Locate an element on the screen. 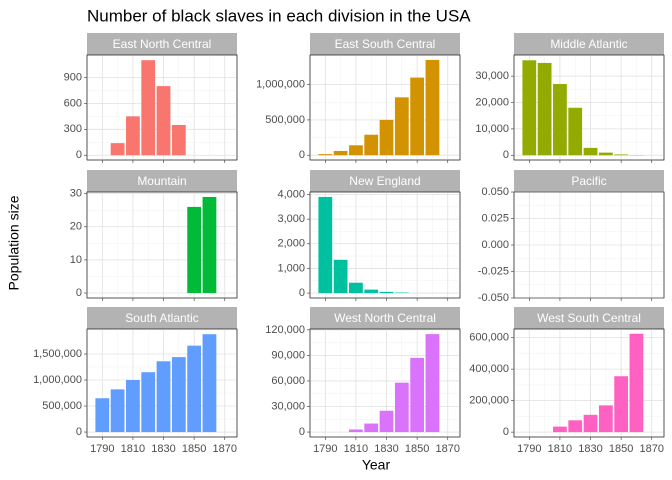 This screenshot has width=672, height=480. y-tick-label: 4,000 is located at coordinates (291, 194).